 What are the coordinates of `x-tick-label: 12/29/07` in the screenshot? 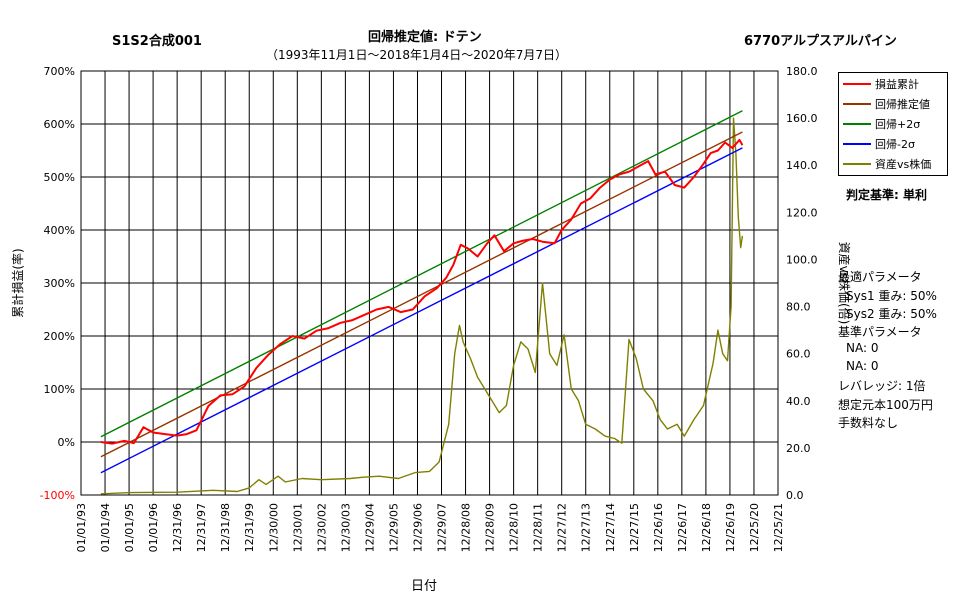 It's located at (442, 527).